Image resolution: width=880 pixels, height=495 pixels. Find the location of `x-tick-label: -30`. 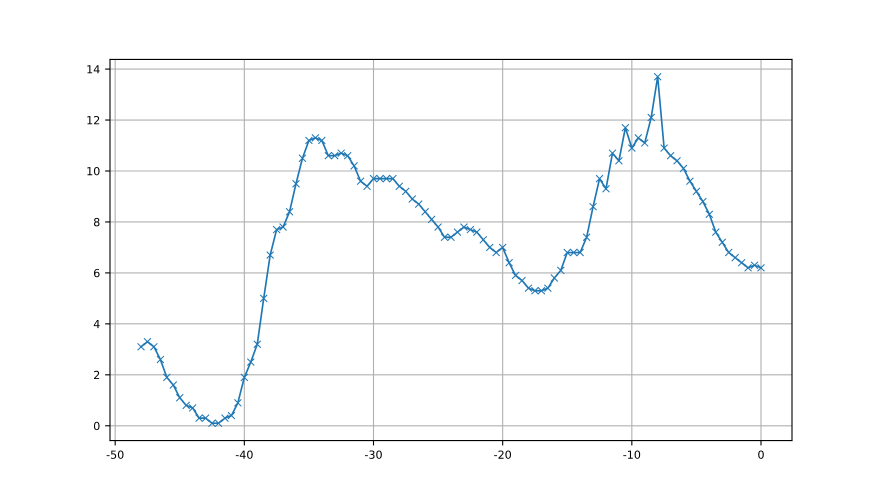

x-tick-label: -30 is located at coordinates (373, 454).